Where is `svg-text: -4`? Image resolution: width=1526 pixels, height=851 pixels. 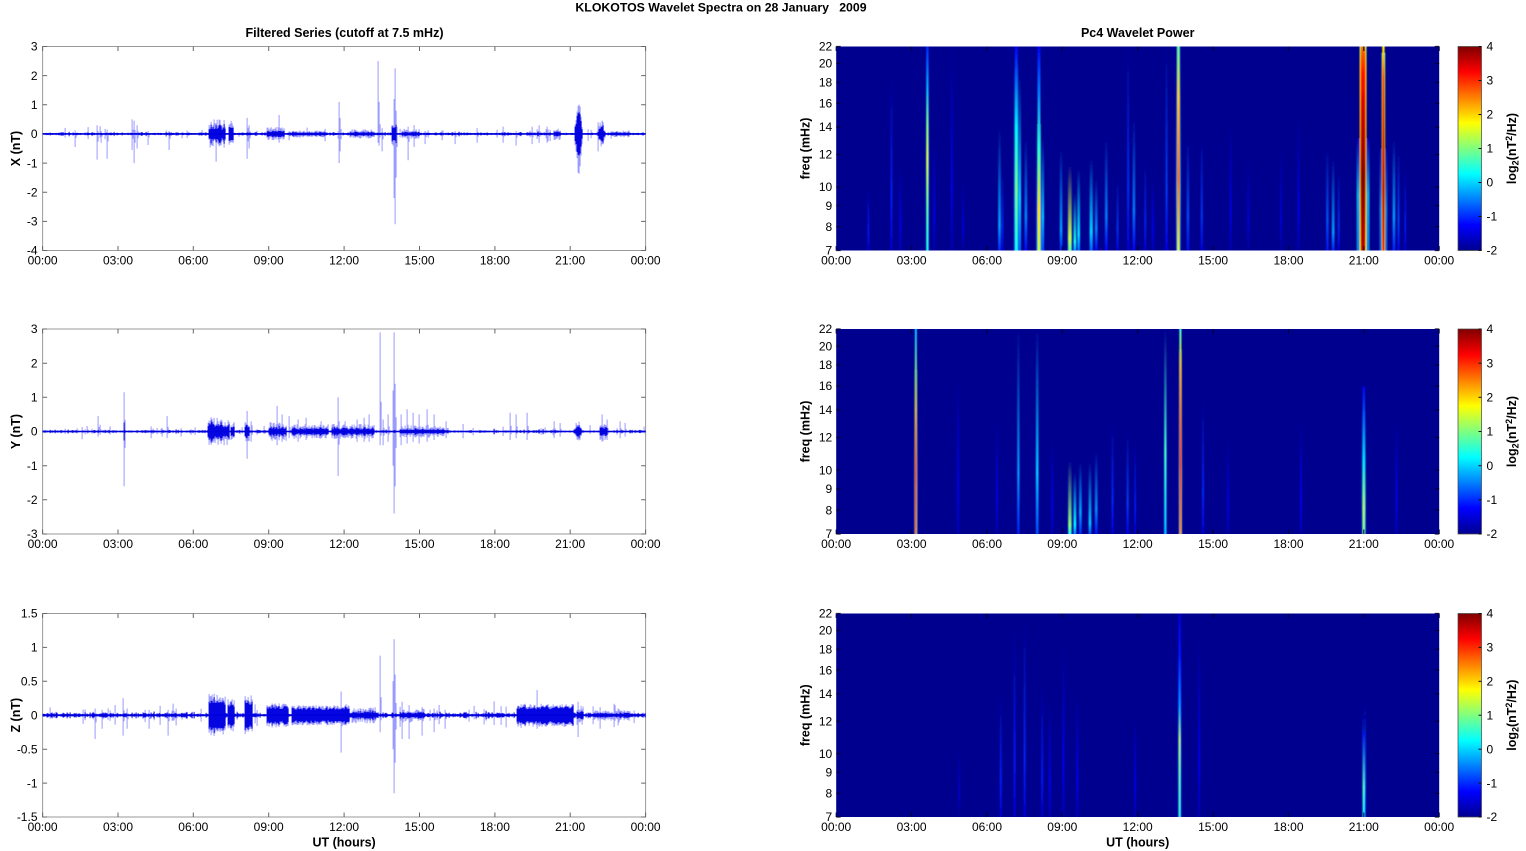
svg-text: -4 is located at coordinates (32, 251).